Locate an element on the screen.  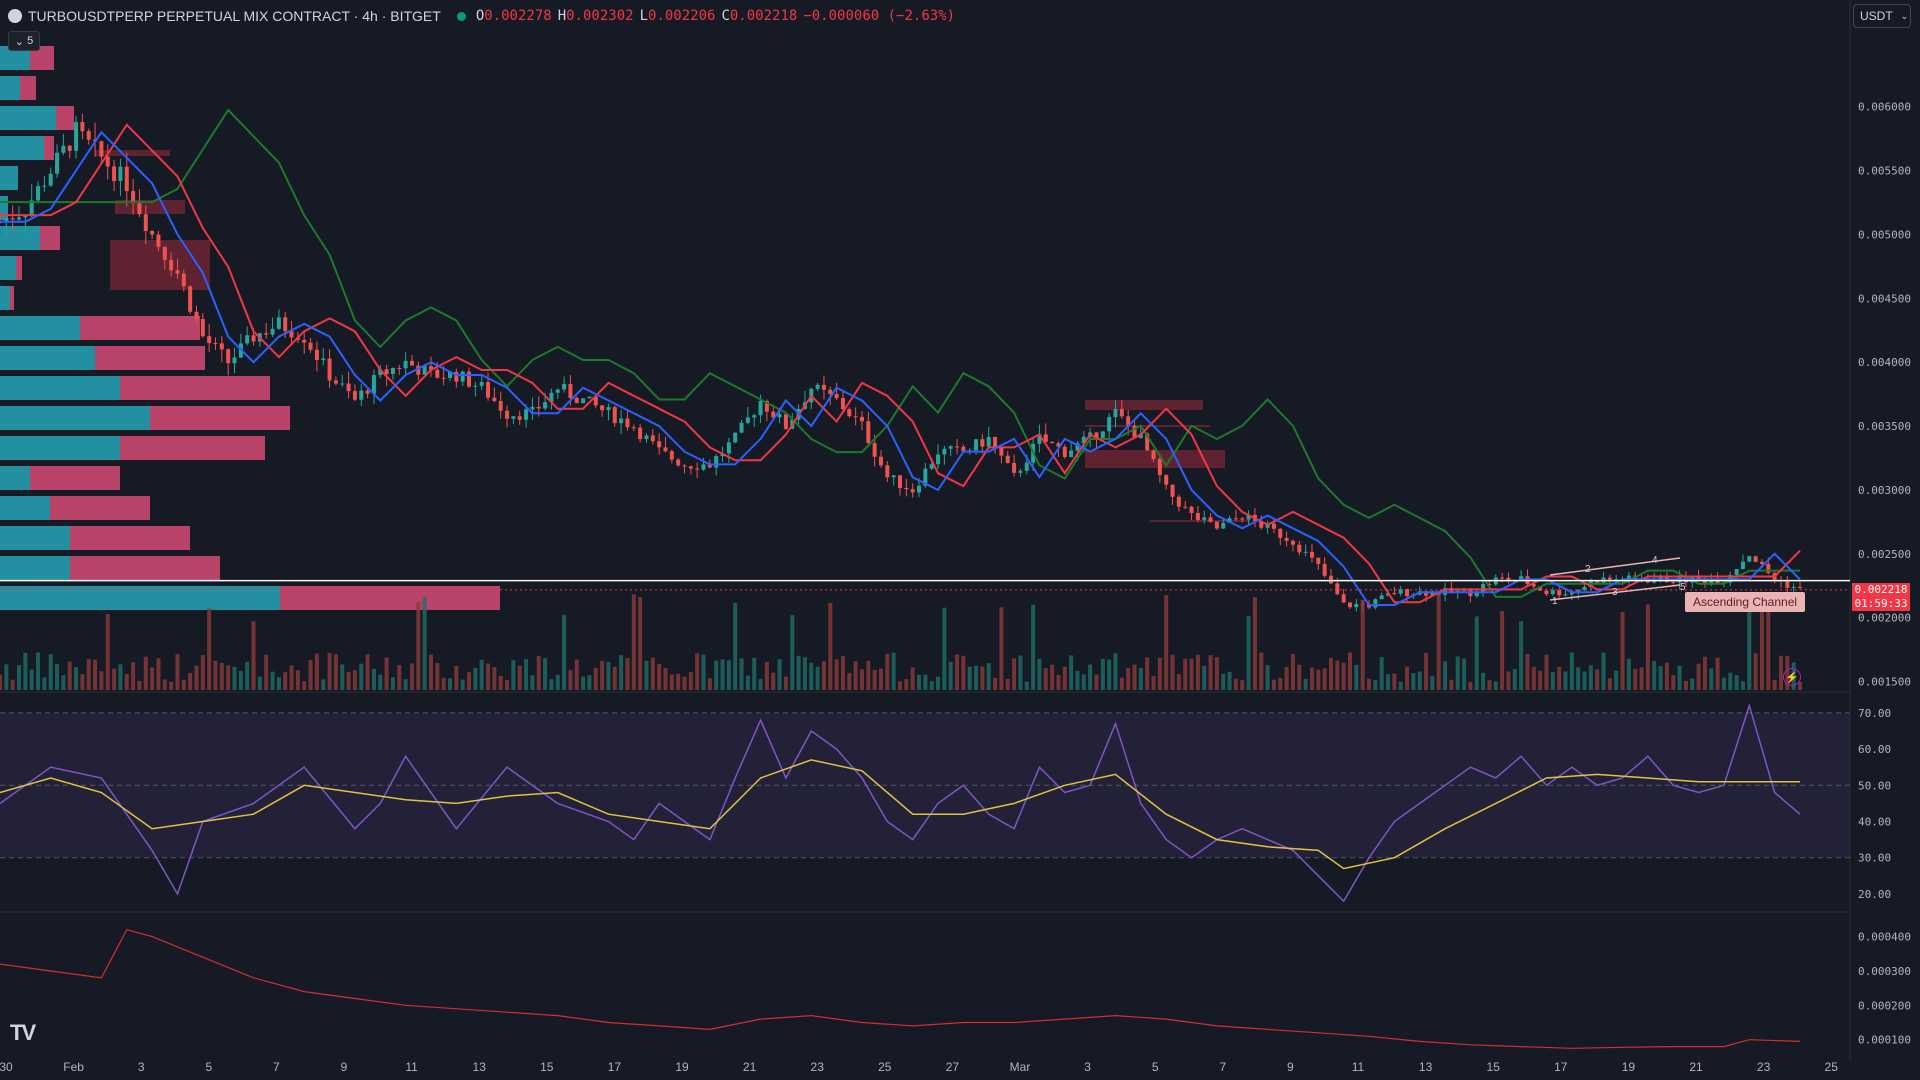
ohlc-label: O is located at coordinates (480, 16).